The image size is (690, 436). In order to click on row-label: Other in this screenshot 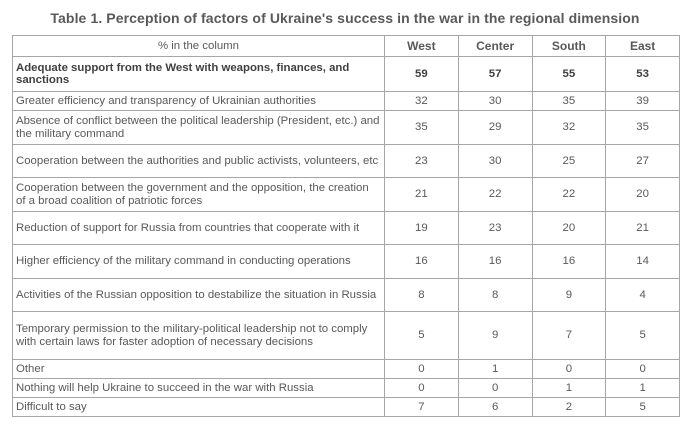, I will do `click(198, 369)`.